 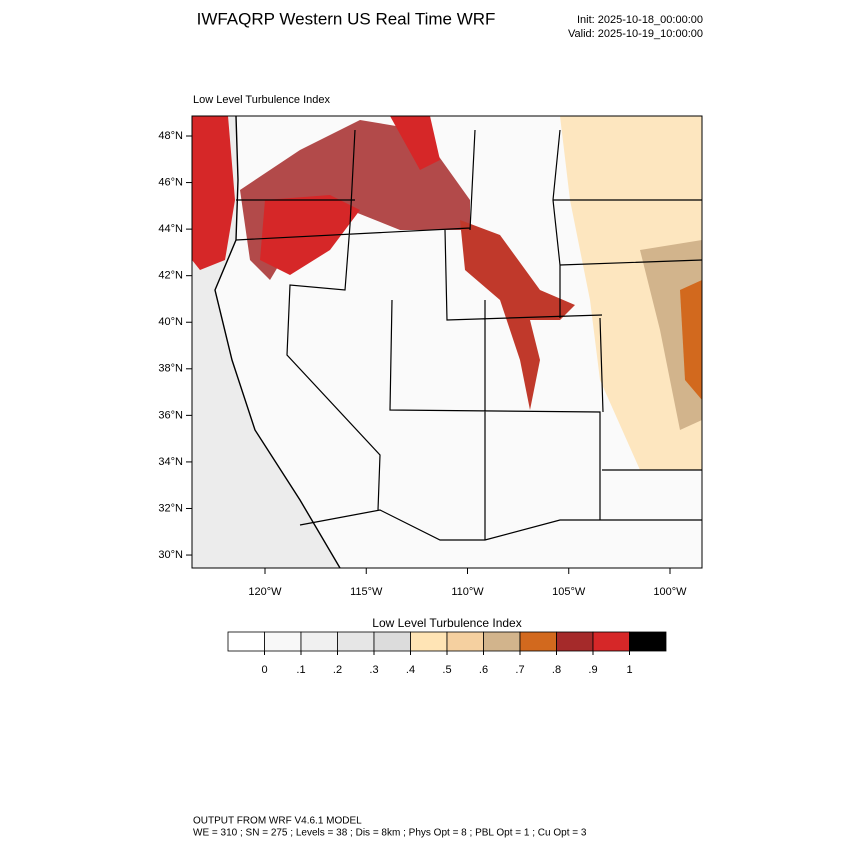 I want to click on lon-tick-label: 105°W, so click(x=569, y=592).